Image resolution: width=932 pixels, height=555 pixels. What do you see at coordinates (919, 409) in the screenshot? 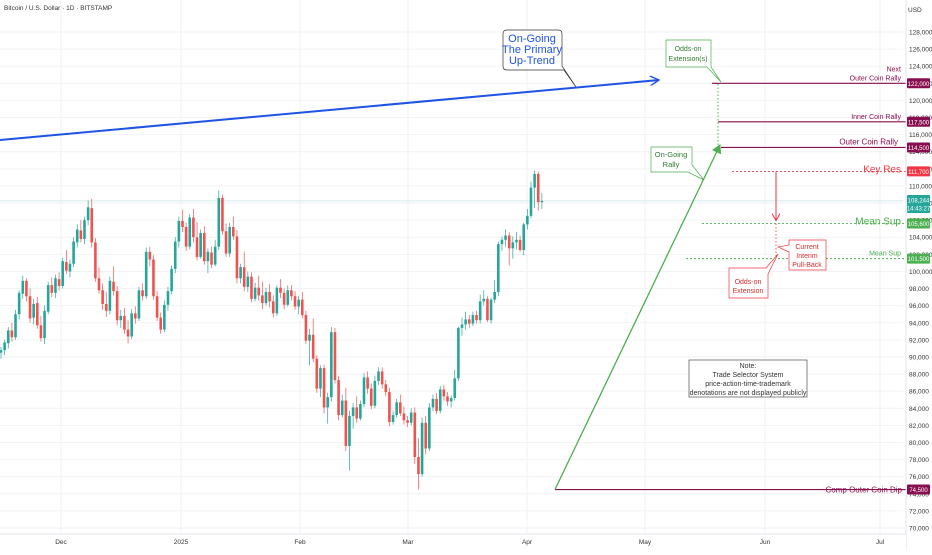
I see `y-tick-label: 84,000` at bounding box center [919, 409].